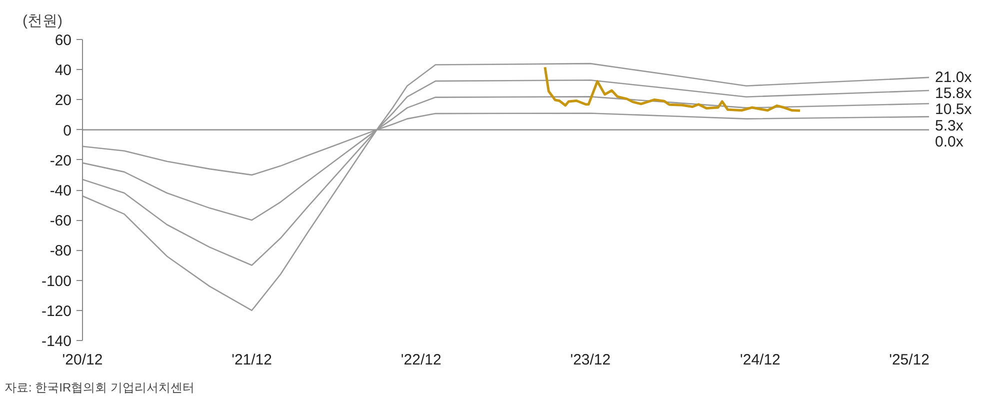 This screenshot has height=401, width=998. I want to click on y-tick-label: -140, so click(56, 341).